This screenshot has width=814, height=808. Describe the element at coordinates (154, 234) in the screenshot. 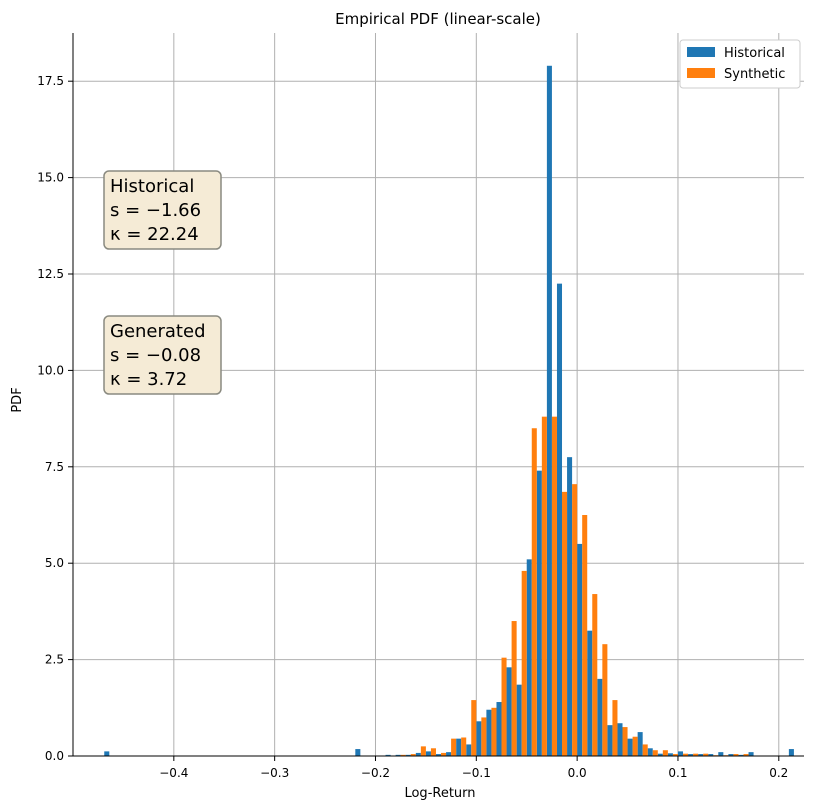

I see `annotation-historical-kurtosis: κ = 22.24` at that location.